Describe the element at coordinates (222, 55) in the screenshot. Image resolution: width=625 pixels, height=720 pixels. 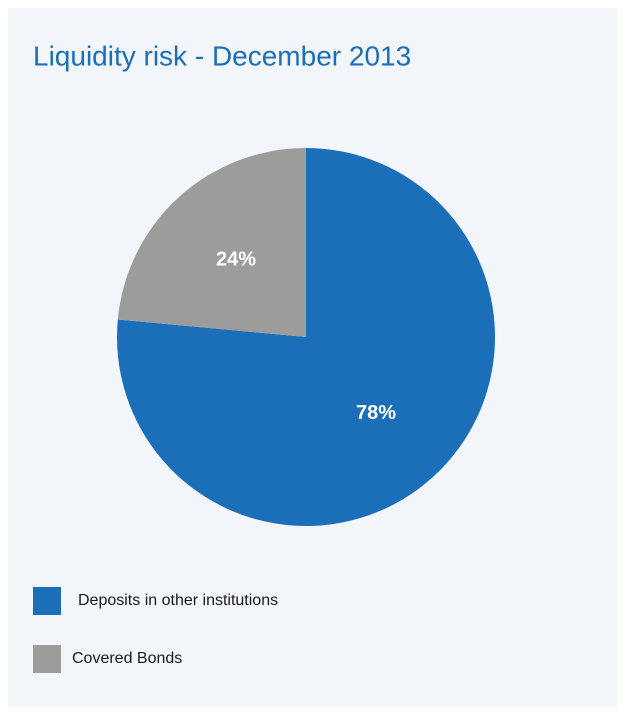
I see `chart-title: Liquidity risk - December 2013` at that location.